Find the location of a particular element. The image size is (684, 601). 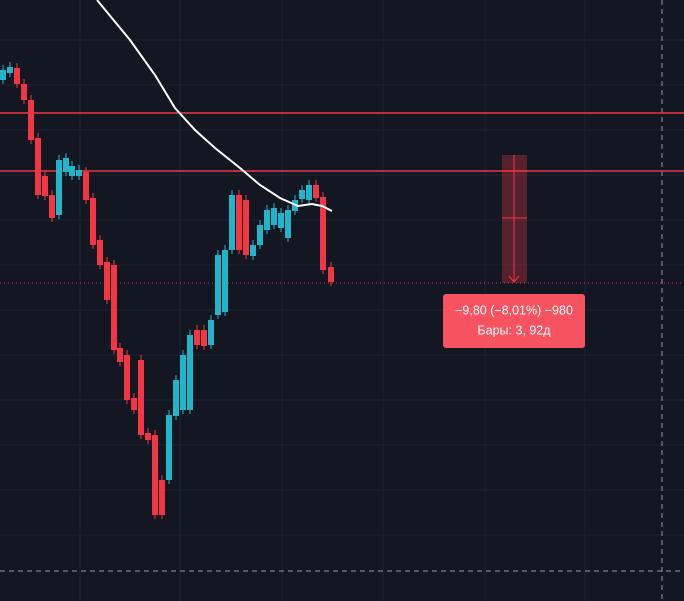

measure-tooltip is located at coordinates (514, 321).